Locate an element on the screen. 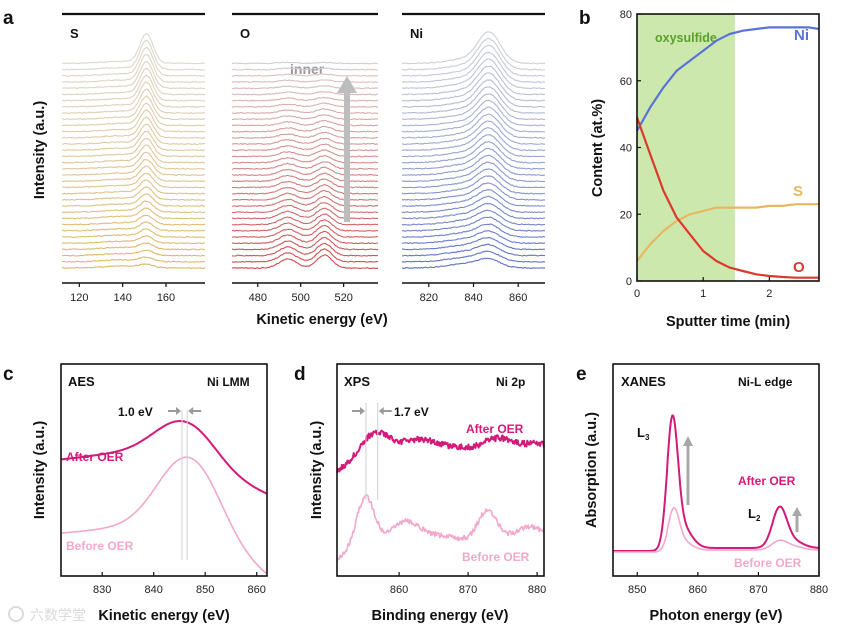 The image size is (841, 634). panel-d-xlabel: Binding energy (eV) is located at coordinates (440, 616).